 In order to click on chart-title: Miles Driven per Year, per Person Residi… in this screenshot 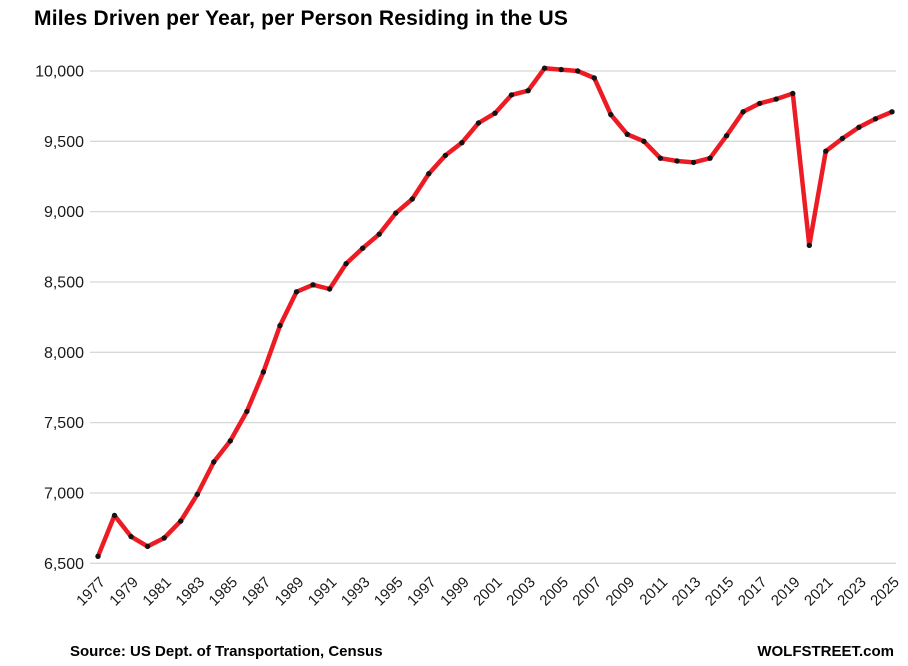, I will do `click(301, 18)`.